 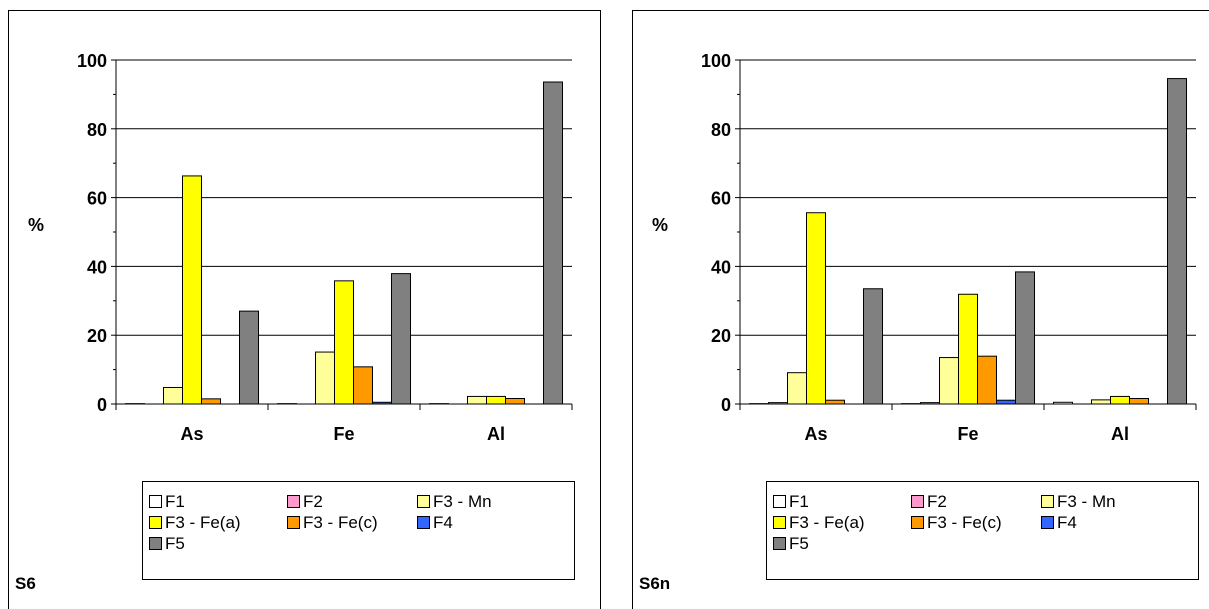 I want to click on panel-label-s6: S6, so click(x=25, y=583).